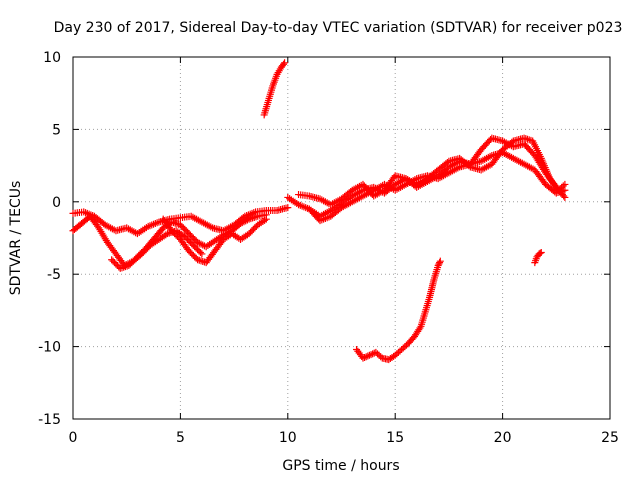 The height and width of the screenshot is (480, 640). What do you see at coordinates (340, 466) in the screenshot?
I see `x-axis-label: GPS time / hours` at bounding box center [340, 466].